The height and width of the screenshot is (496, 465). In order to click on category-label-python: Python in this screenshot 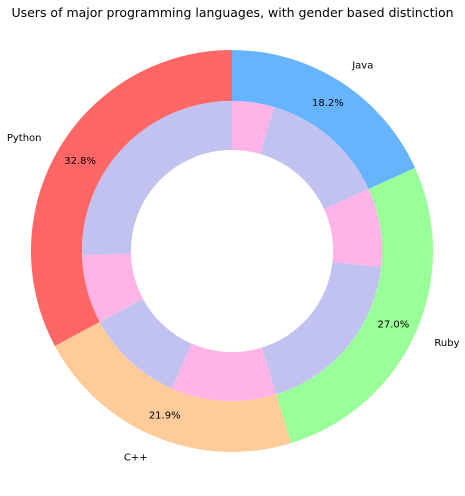, I will do `click(24, 138)`.